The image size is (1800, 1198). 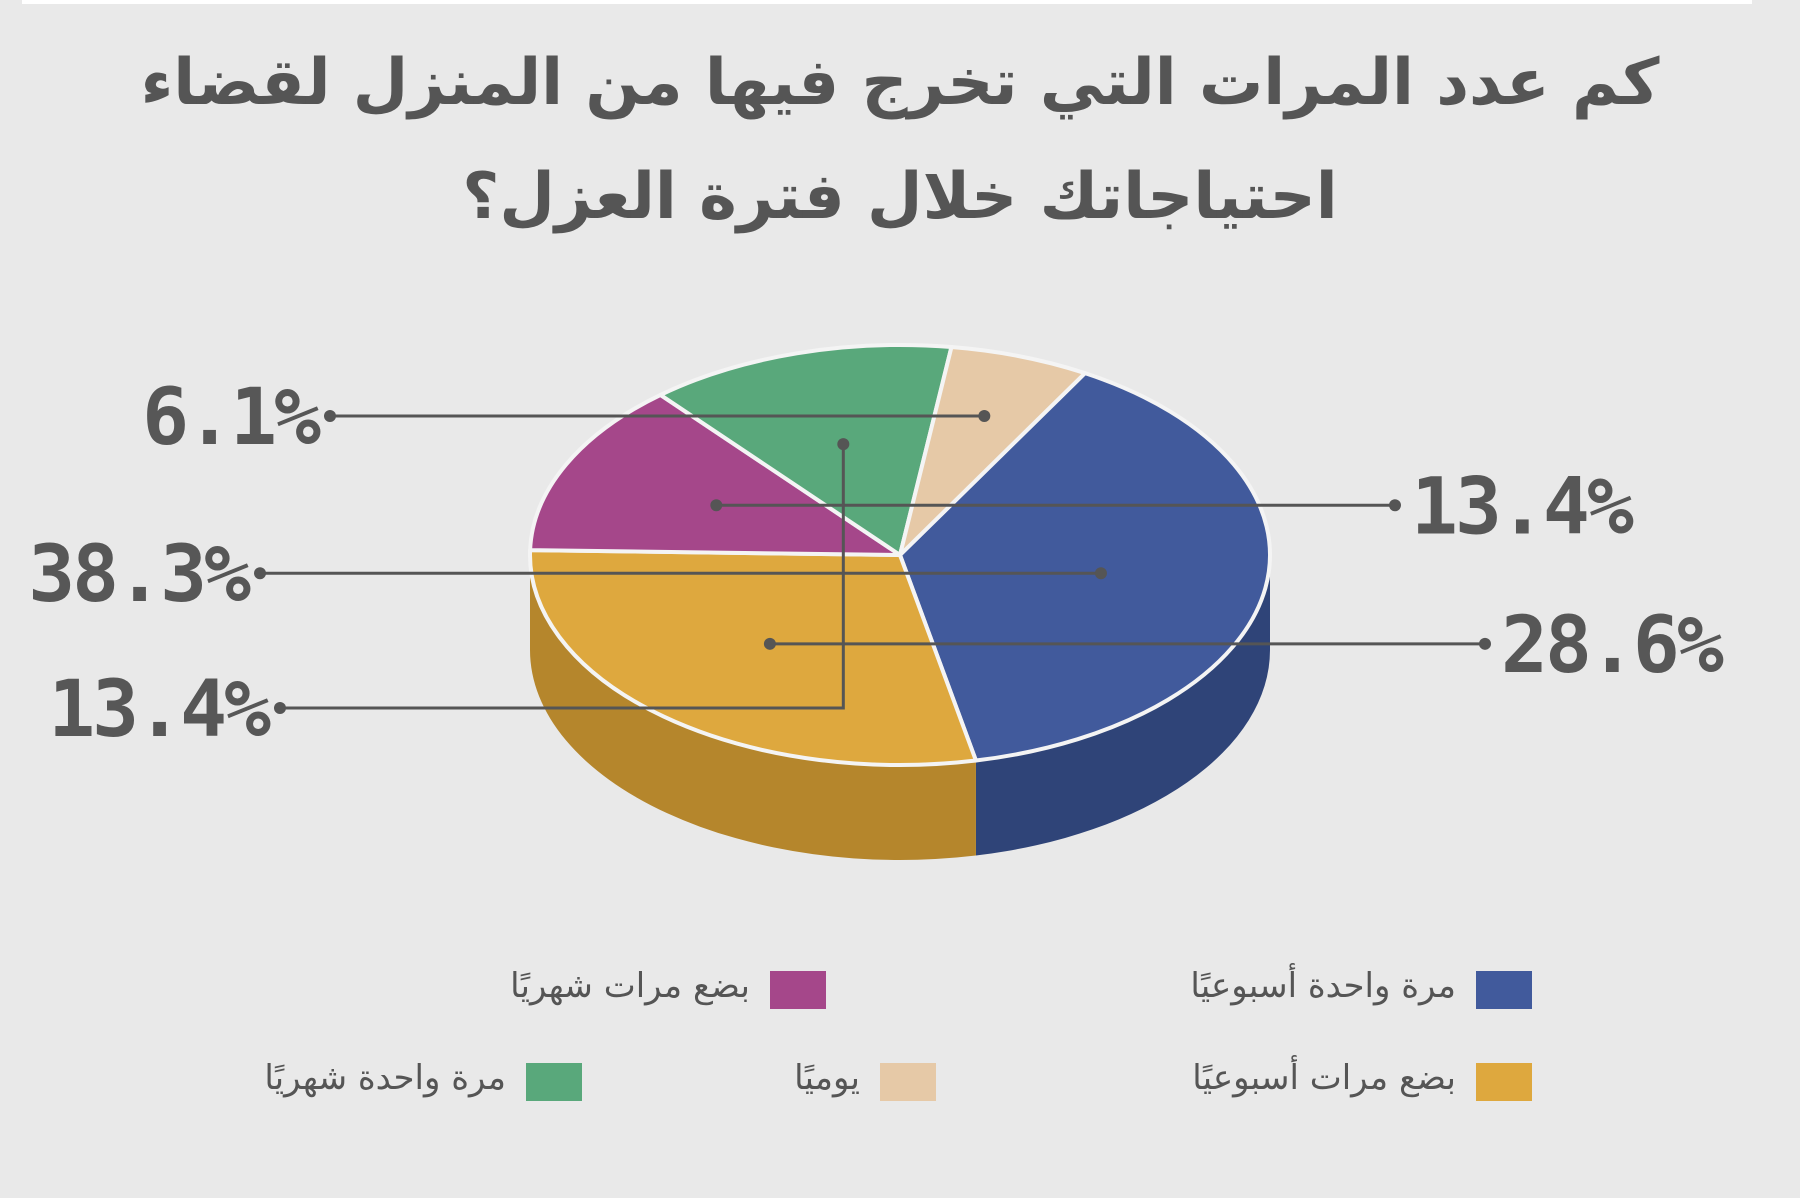 I want to click on value-label-2: 13.4%, so click(x=1522, y=507).